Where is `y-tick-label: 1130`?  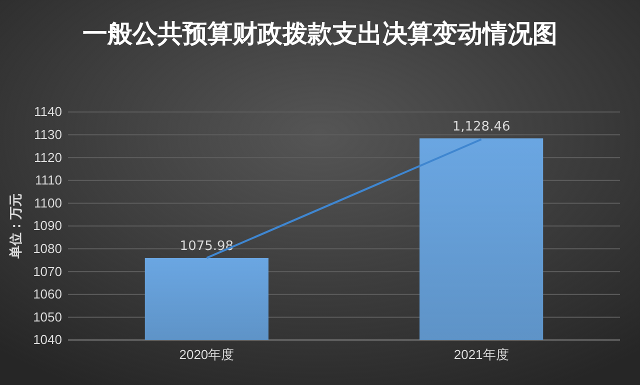
y-tick-label: 1130 is located at coordinates (48, 134).